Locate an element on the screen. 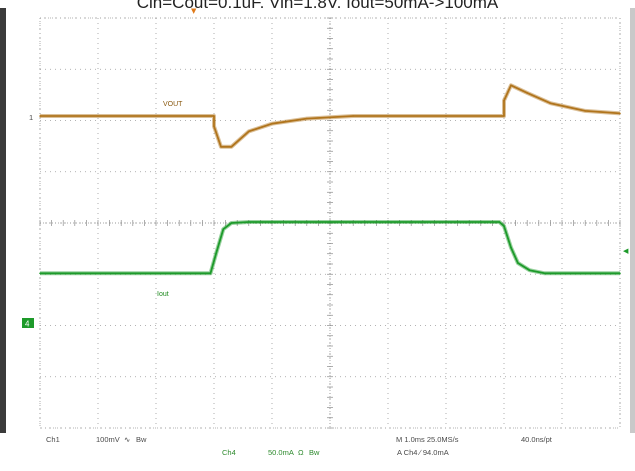 Image resolution: width=635 pixels, height=471 pixels. ch1-scale: 100mV is located at coordinates (108, 439).